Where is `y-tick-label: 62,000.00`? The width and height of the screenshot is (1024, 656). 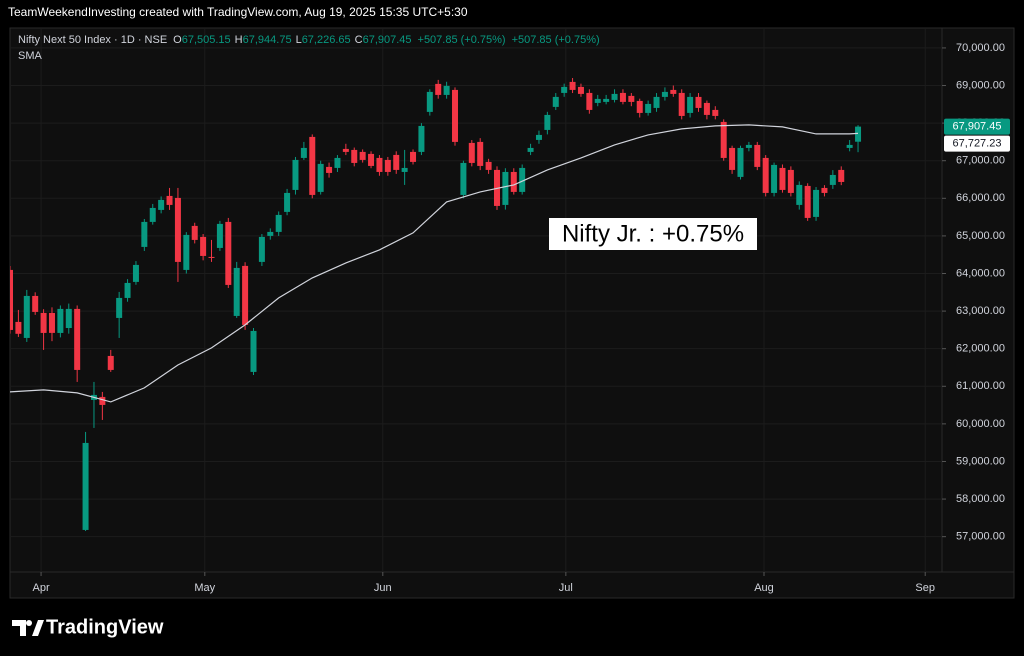
y-tick-label: 62,000.00 is located at coordinates (980, 349).